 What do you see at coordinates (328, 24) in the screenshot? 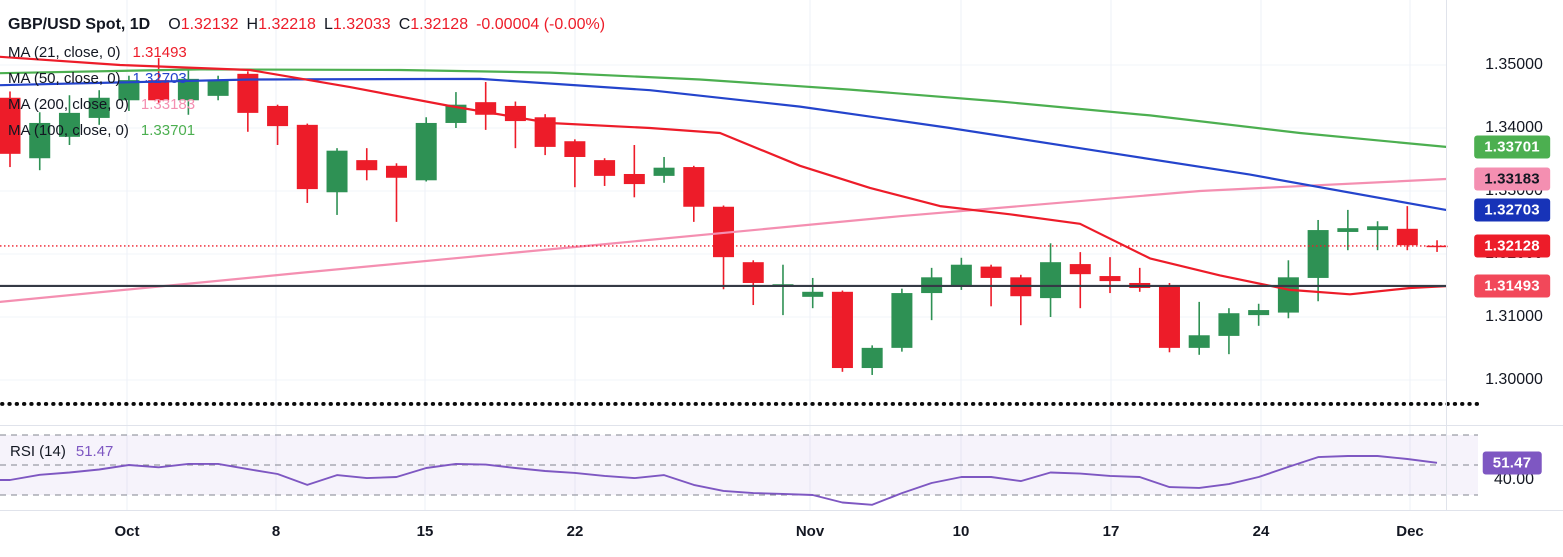
I see `ohlc-letter: L` at bounding box center [328, 24].